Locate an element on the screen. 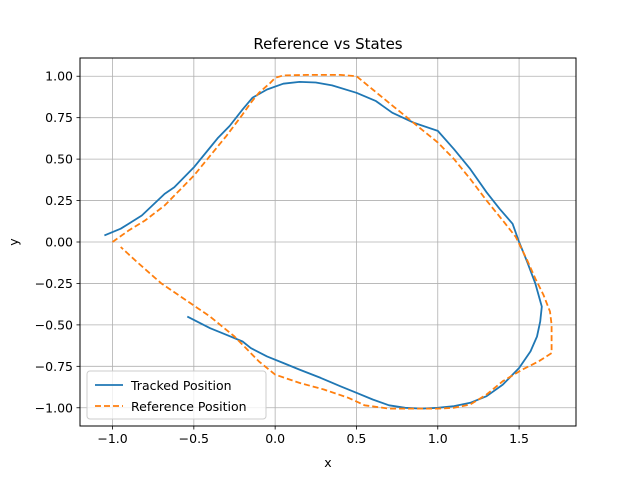  x-tick-label: 0.0 is located at coordinates (275, 438).